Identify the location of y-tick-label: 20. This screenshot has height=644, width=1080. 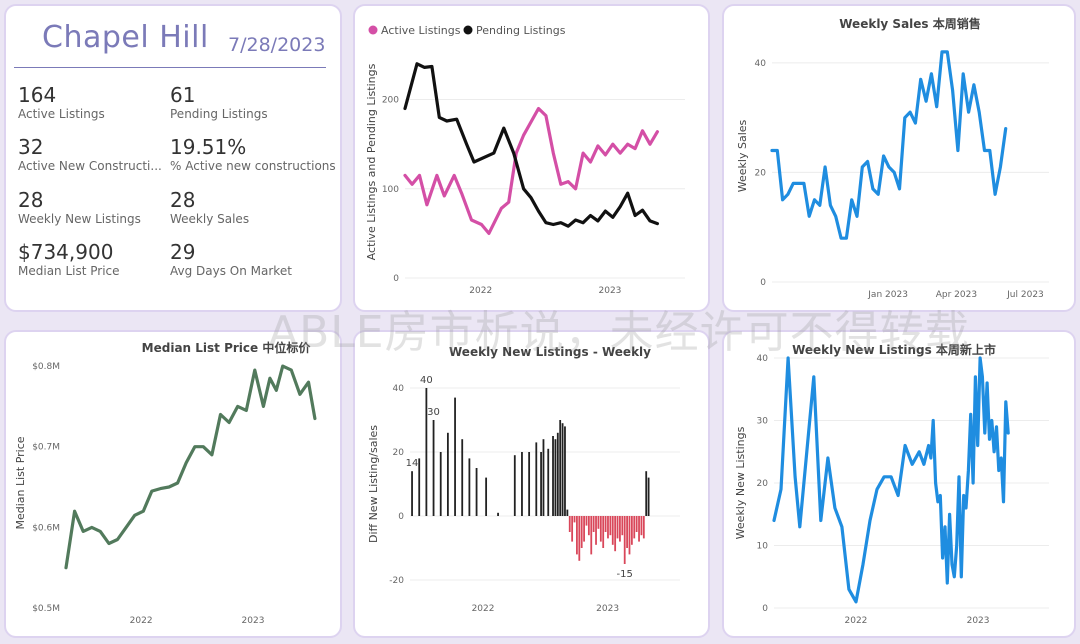
(399, 453).